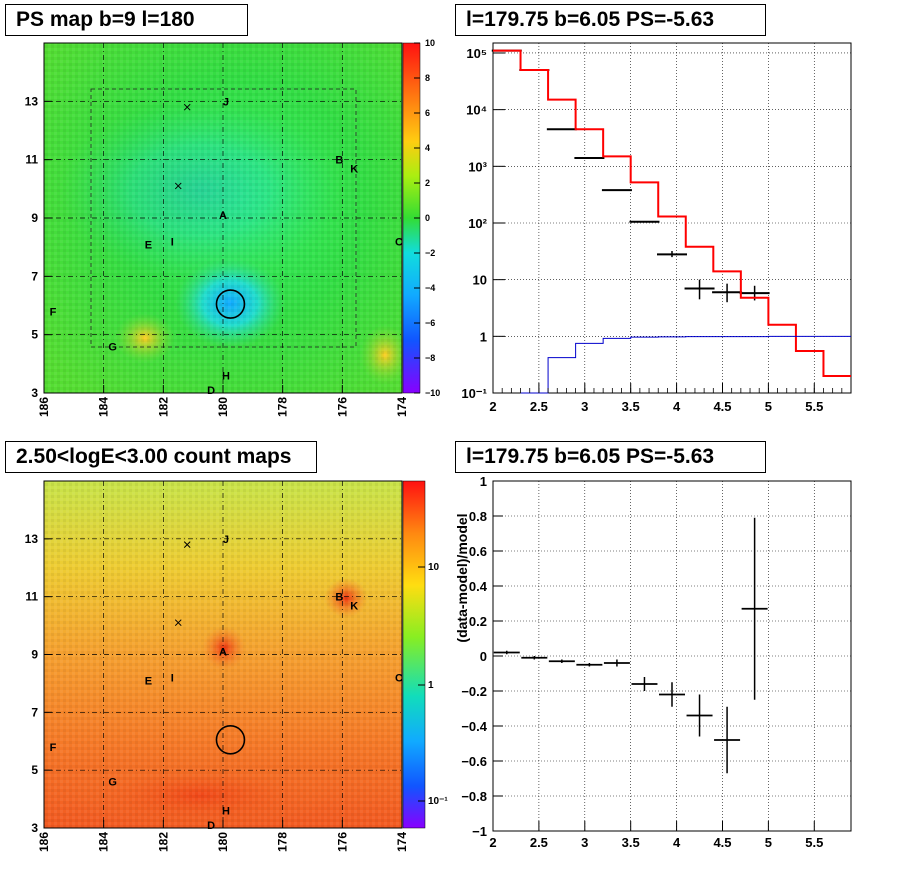  I want to click on residual-x-tick-label: 3.5, so click(631, 842).